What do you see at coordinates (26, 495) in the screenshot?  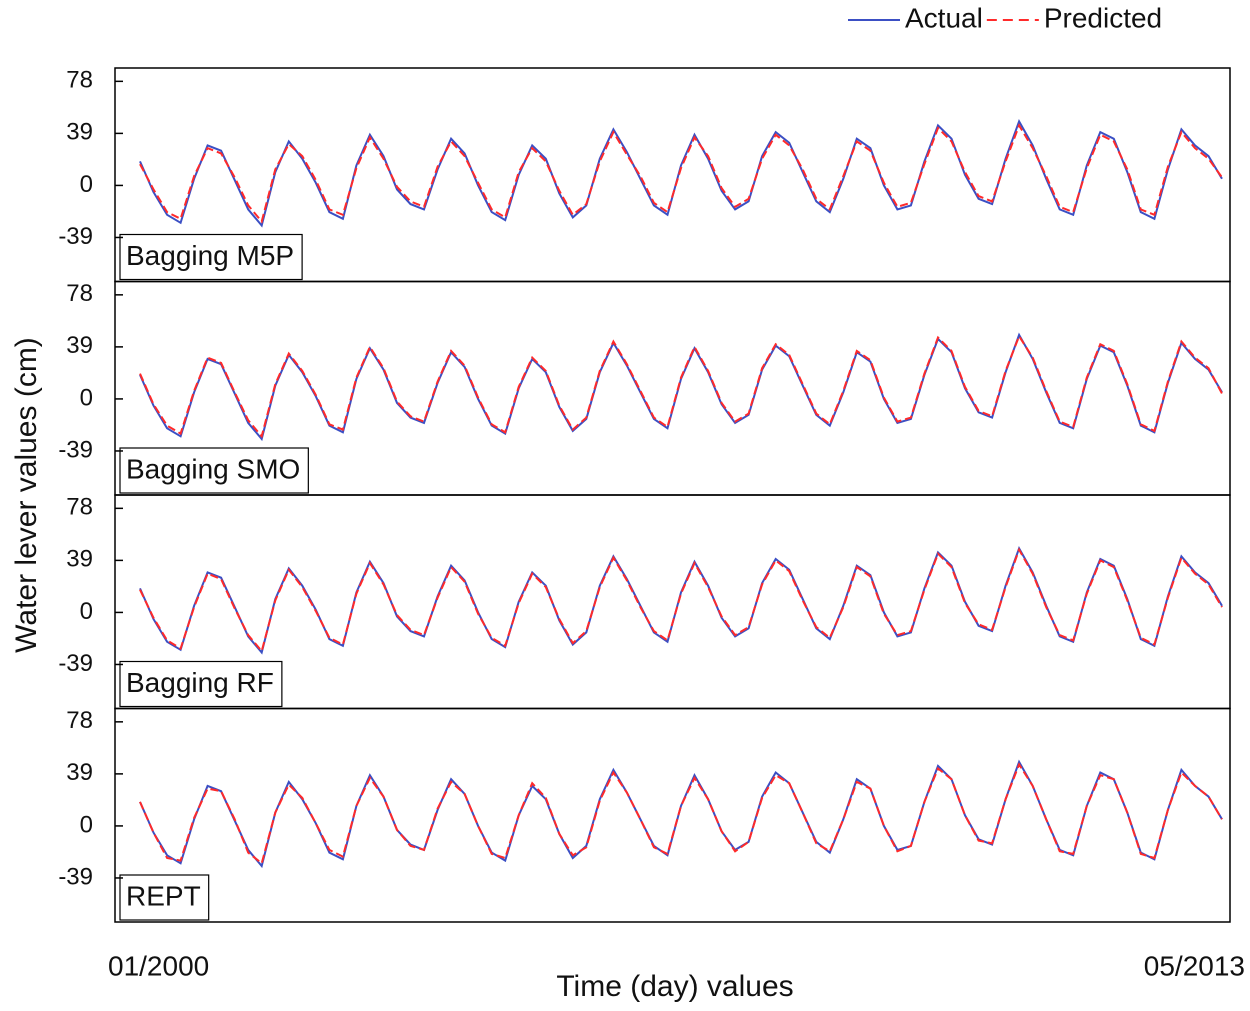 I see `y-axis-title: Water lever values (cm)` at bounding box center [26, 495].